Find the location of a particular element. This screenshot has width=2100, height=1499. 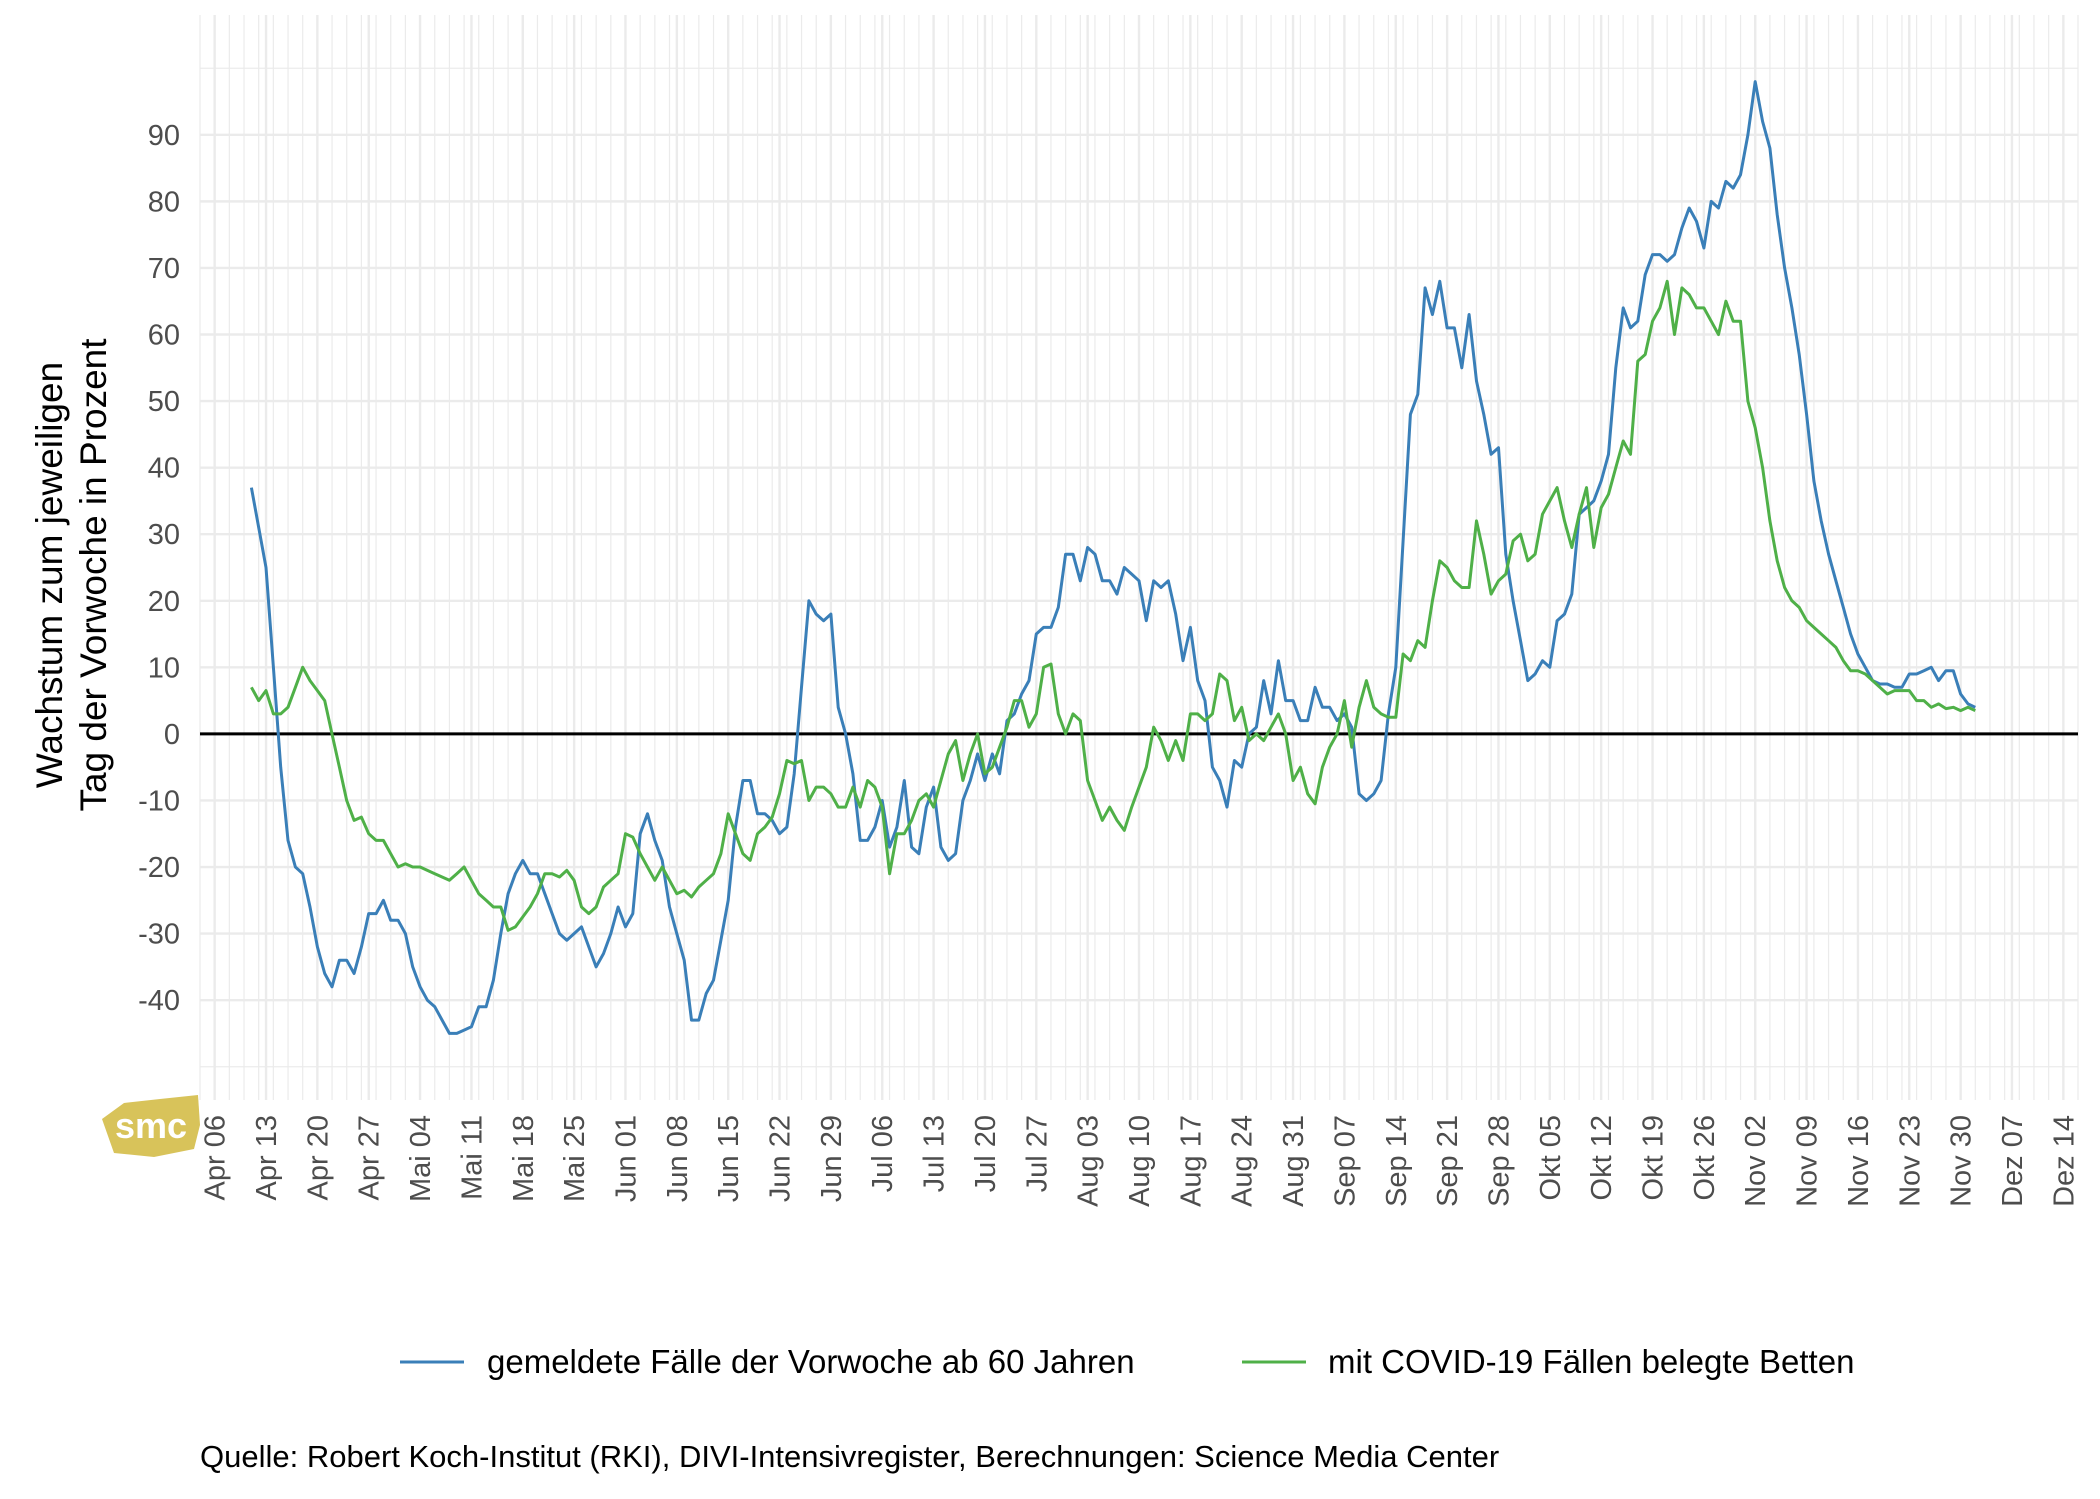

x-tick-label: Aug 03 is located at coordinates (1089, 1161).